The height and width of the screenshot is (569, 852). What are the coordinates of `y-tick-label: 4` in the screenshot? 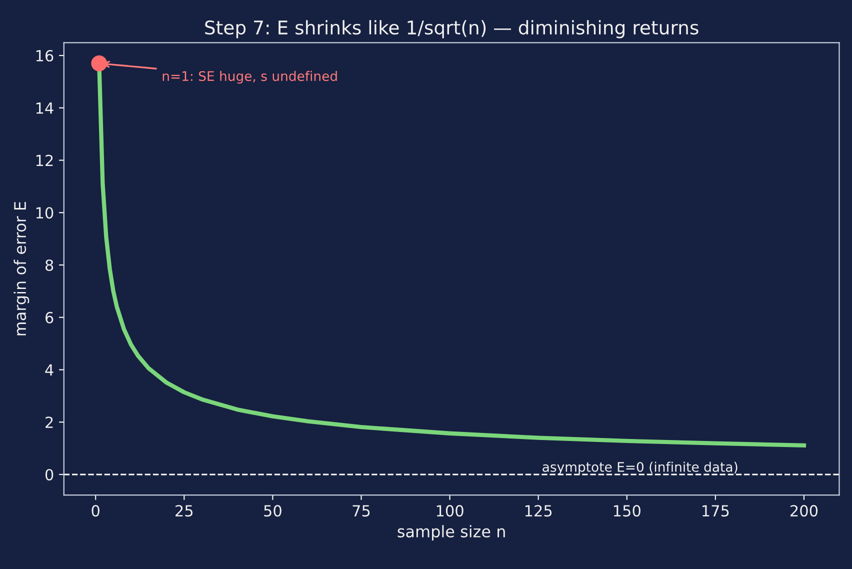 It's located at (49, 370).